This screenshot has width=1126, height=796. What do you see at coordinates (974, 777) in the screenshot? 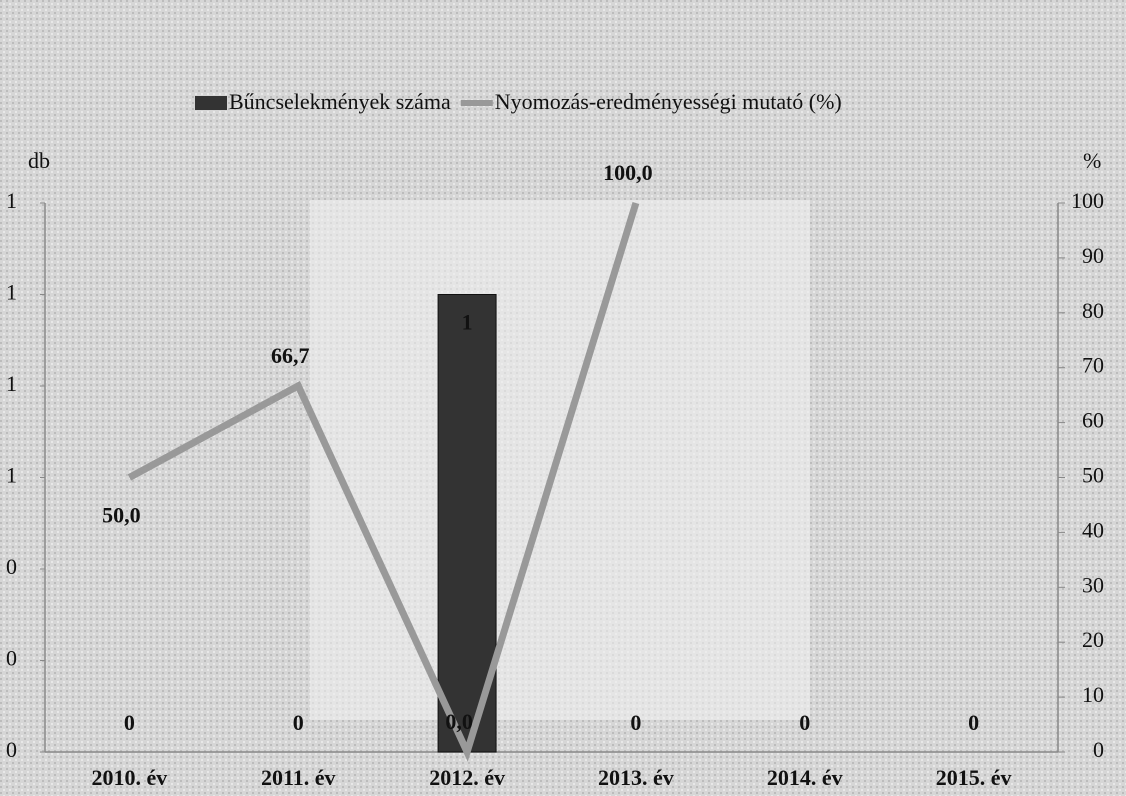
I see `x-tick-label: 2015. év` at bounding box center [974, 777].